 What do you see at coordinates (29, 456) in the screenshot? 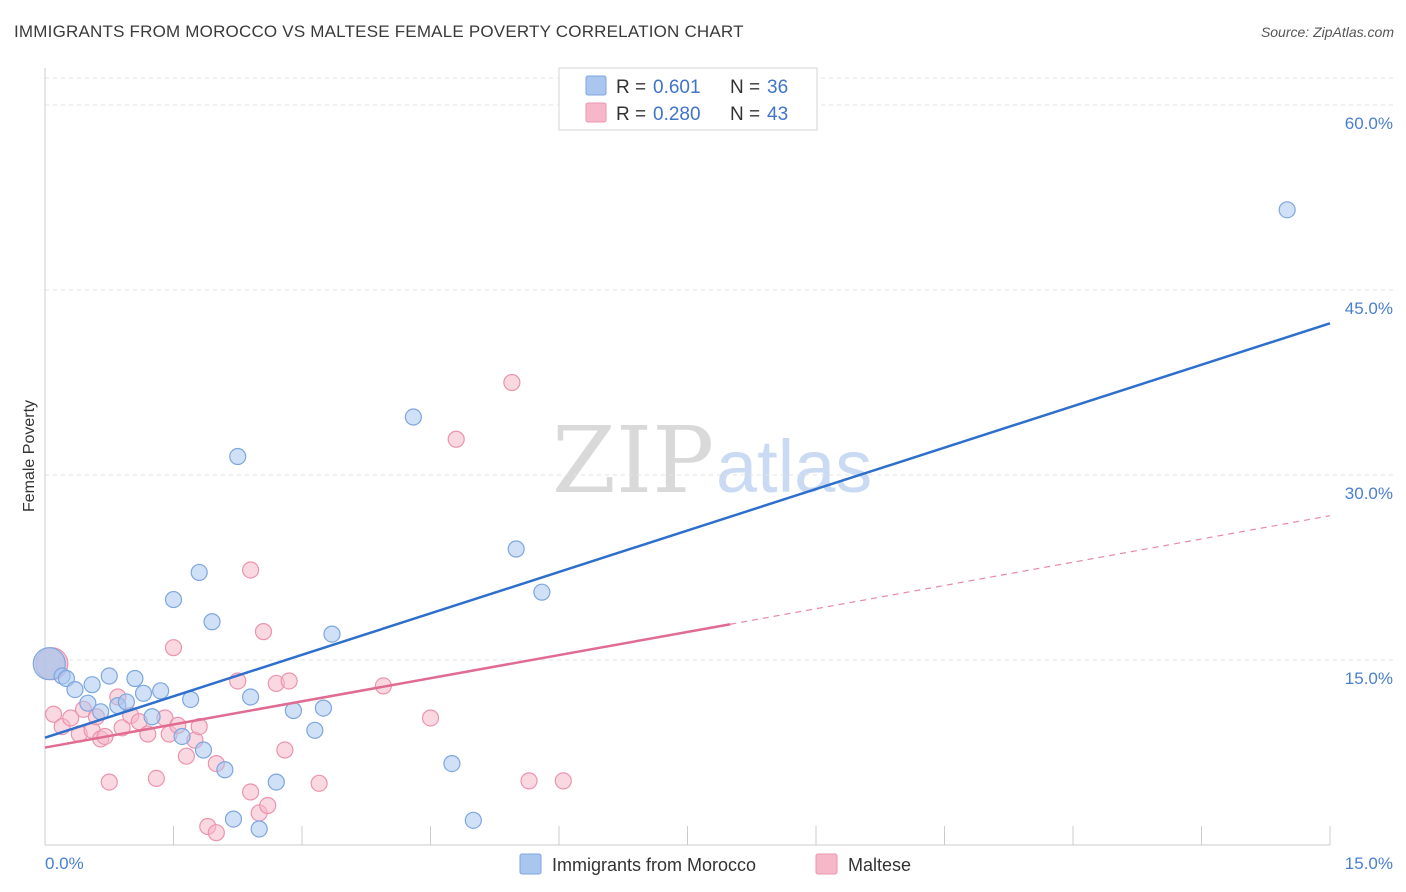
I see `y-axis-label: Female Poverty` at bounding box center [29, 456].